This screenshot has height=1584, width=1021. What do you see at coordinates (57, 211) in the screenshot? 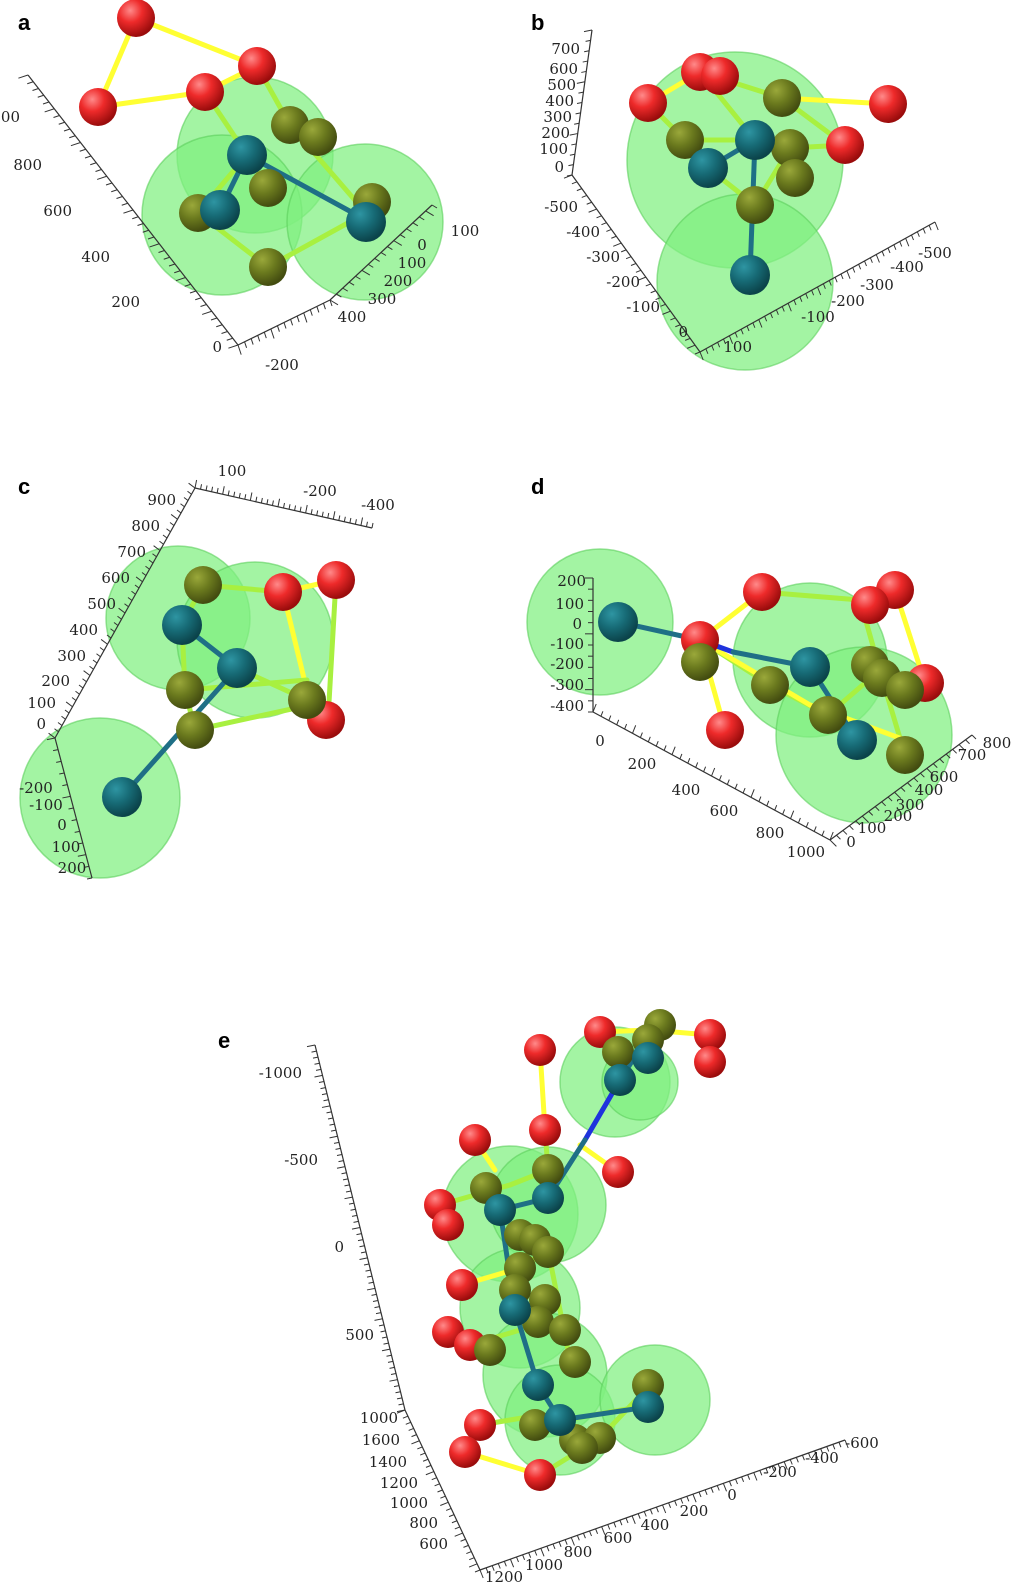
I see `axis-tick-label: 600` at bounding box center [57, 211].